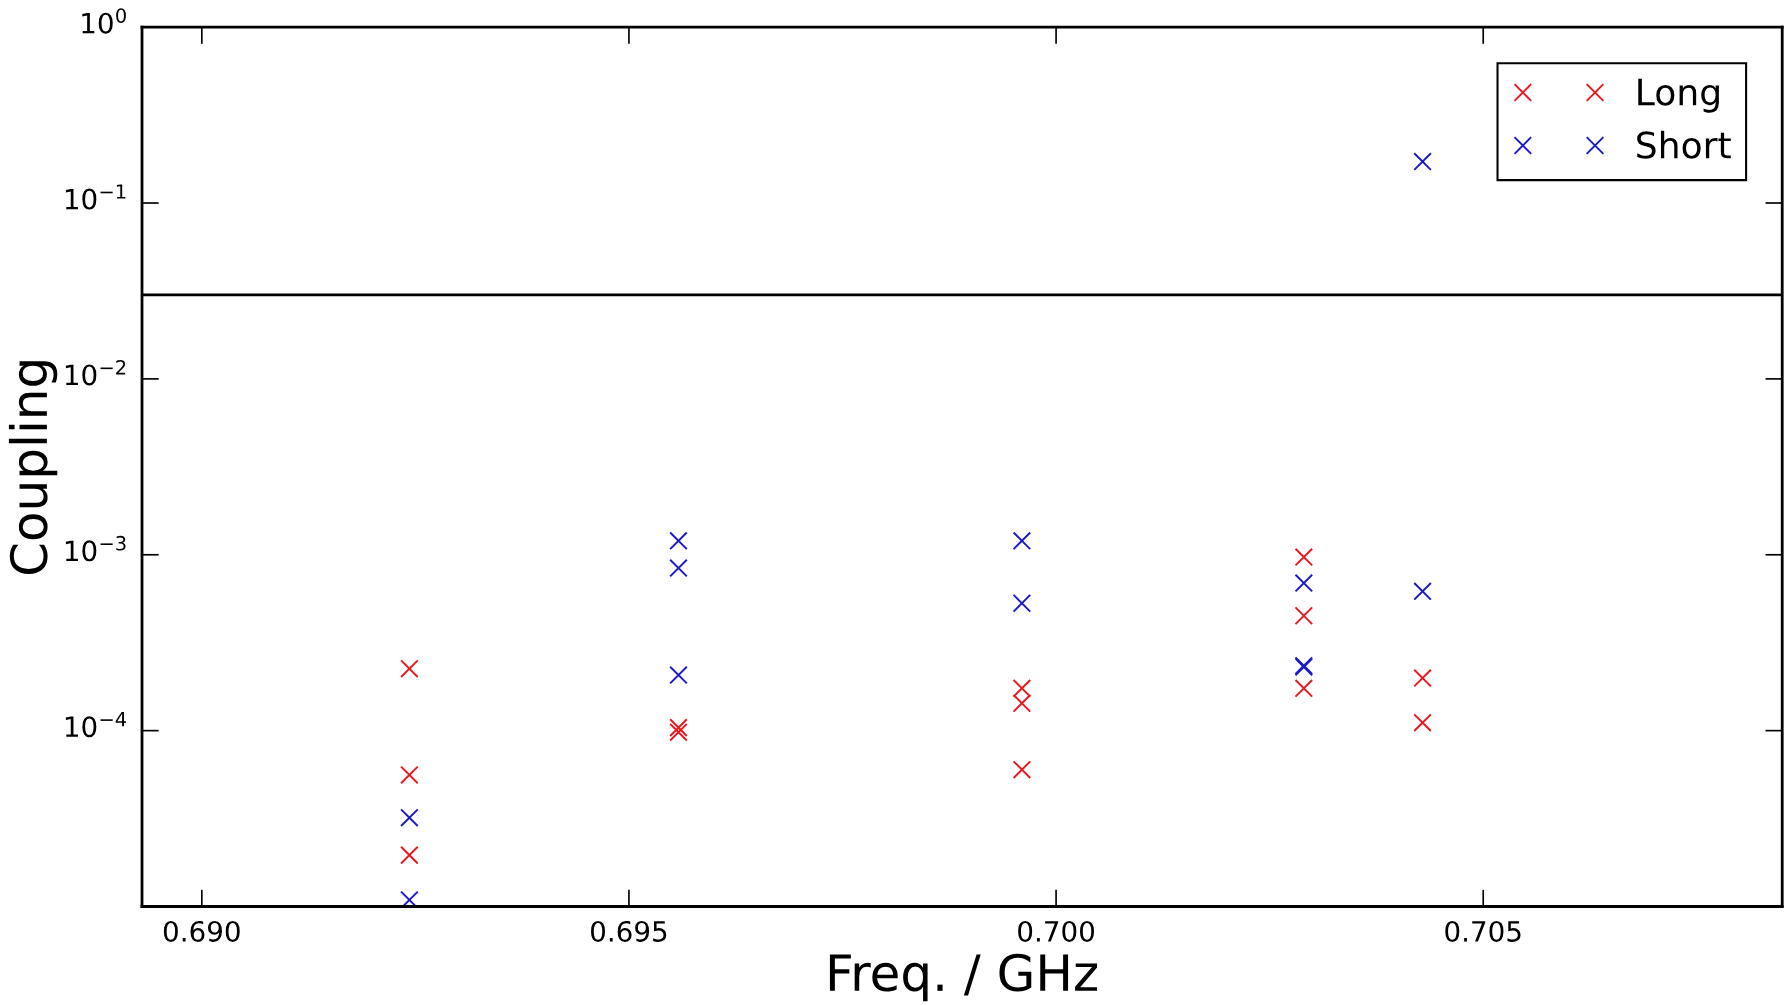 The image size is (1784, 1005). Describe the element at coordinates (963, 977) in the screenshot. I see `x-axis-title: Freq. / GHz` at that location.